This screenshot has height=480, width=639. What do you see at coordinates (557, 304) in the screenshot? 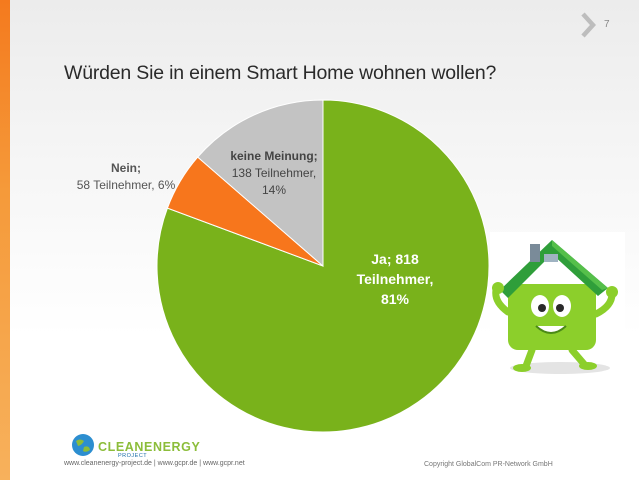
I see `smart-house-mascot-icon` at bounding box center [557, 304].